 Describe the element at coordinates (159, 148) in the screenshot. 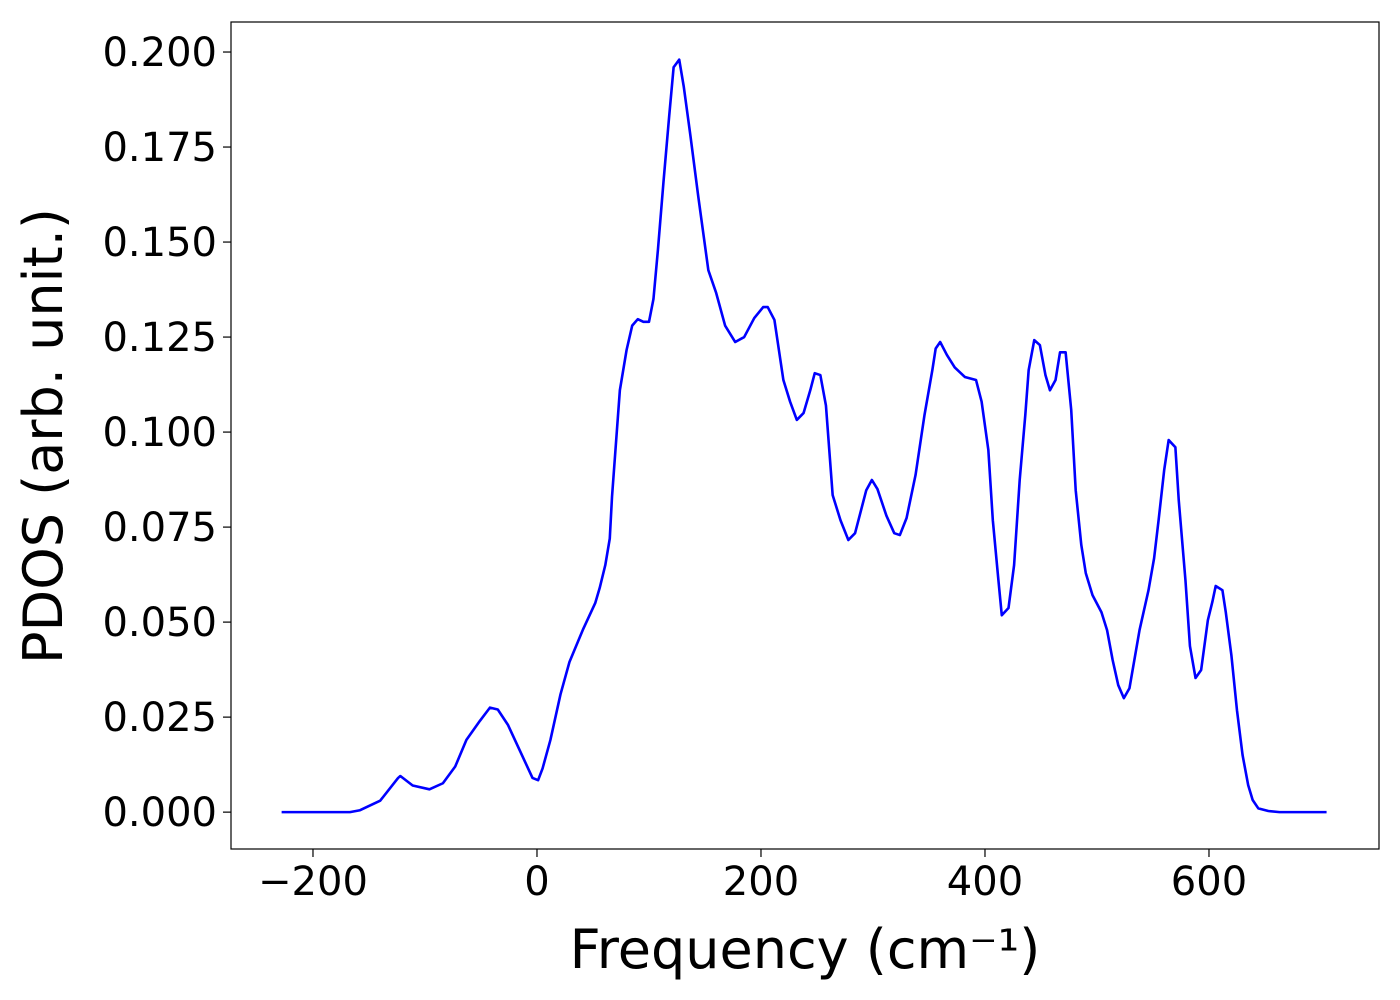

I see `y-tick-label: 0.175` at that location.